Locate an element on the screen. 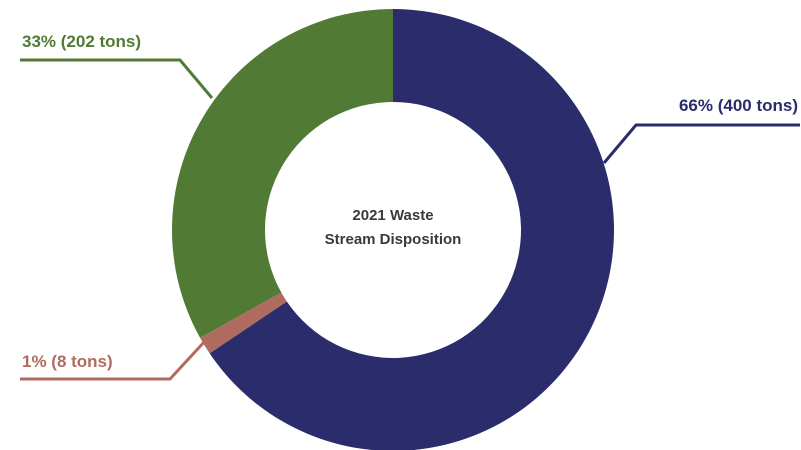 This screenshot has height=450, width=801. slice-label-1: 1% (8 tons) is located at coordinates (67, 361).